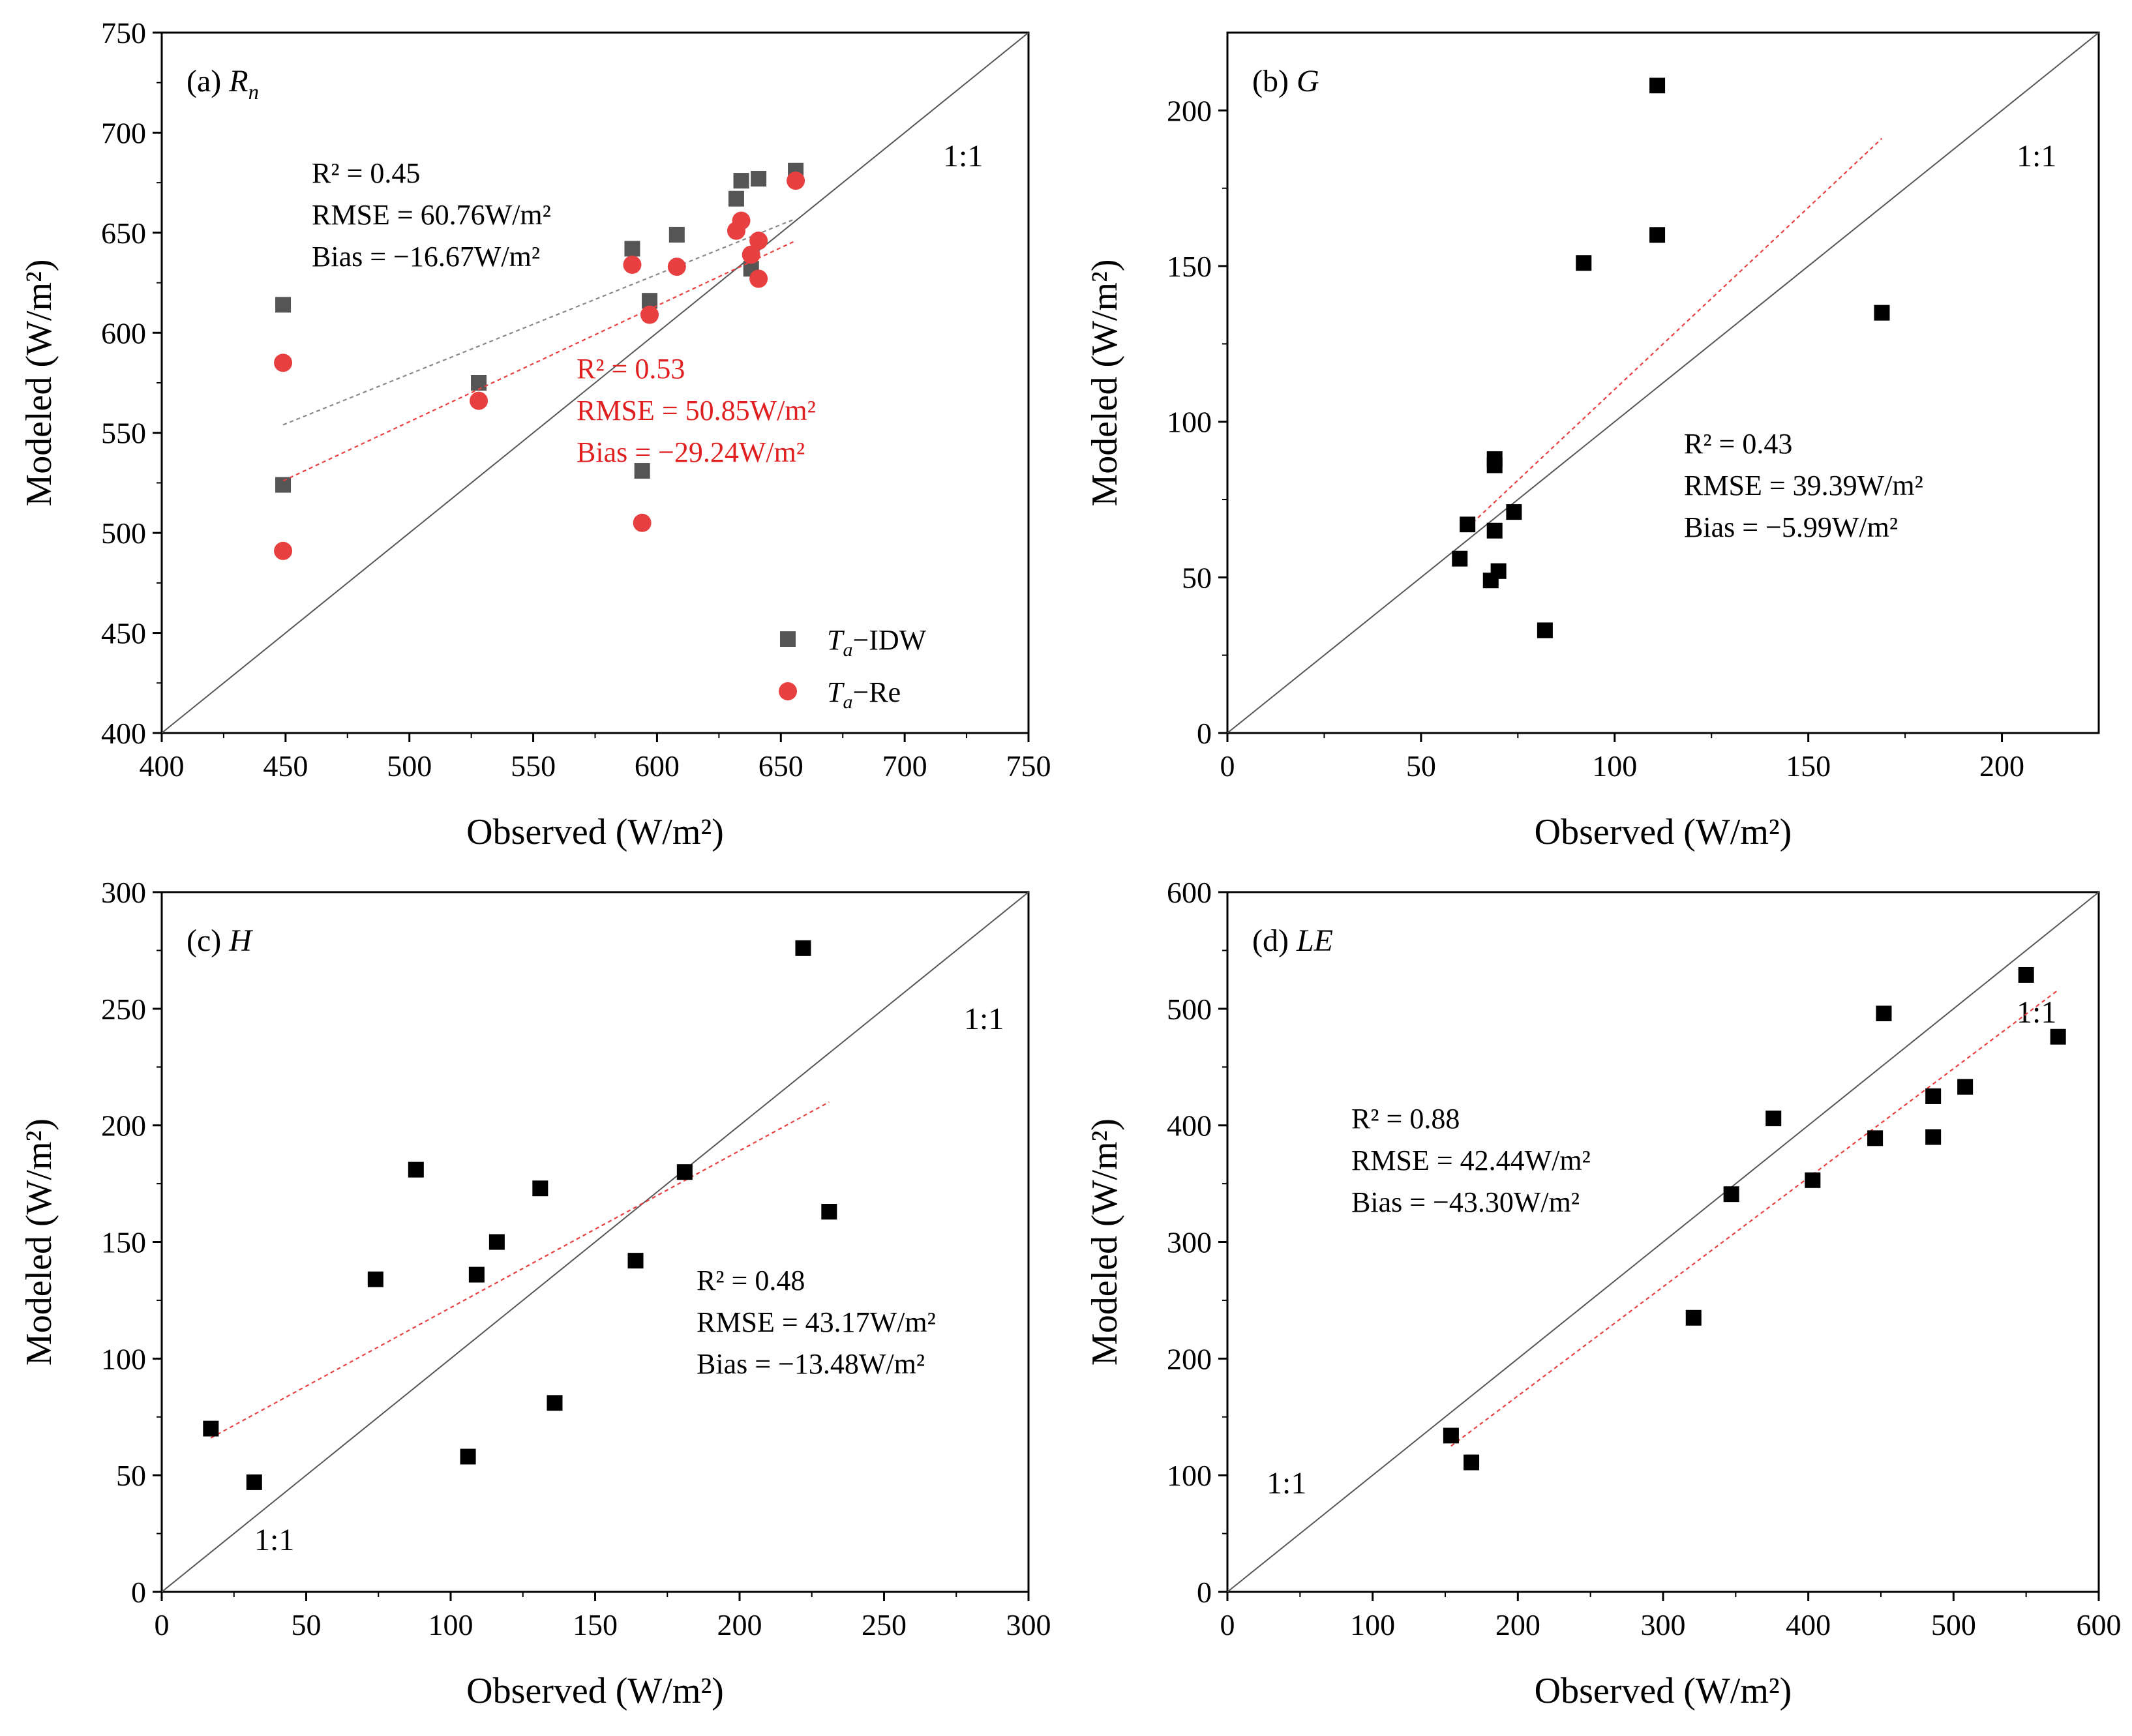  What do you see at coordinates (631, 369) in the screenshot?
I see `stats-line: R² = 0.53` at bounding box center [631, 369].